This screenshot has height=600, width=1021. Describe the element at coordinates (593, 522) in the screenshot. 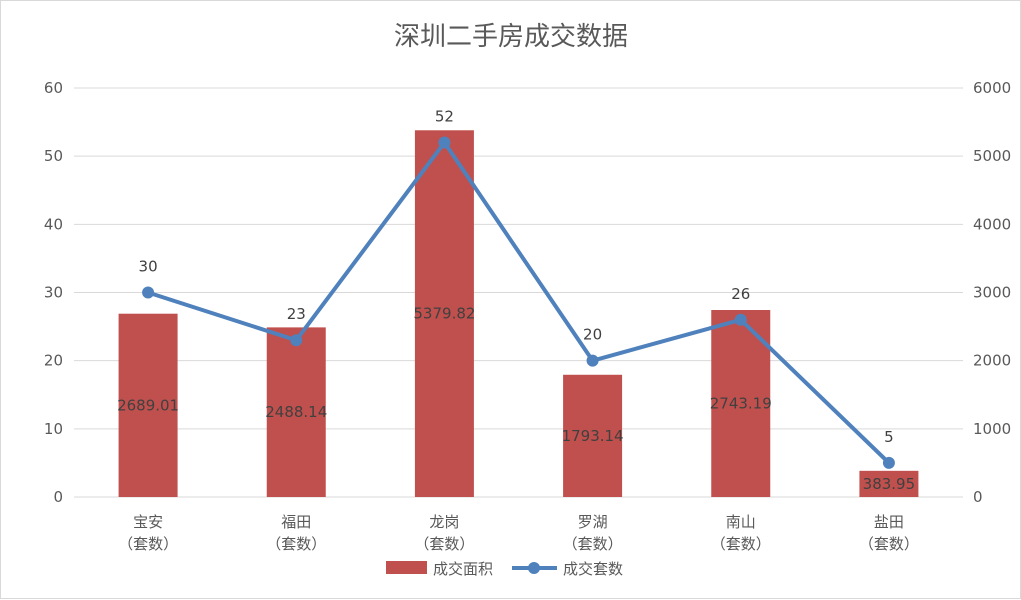

I see `category-label: 罗湖` at that location.